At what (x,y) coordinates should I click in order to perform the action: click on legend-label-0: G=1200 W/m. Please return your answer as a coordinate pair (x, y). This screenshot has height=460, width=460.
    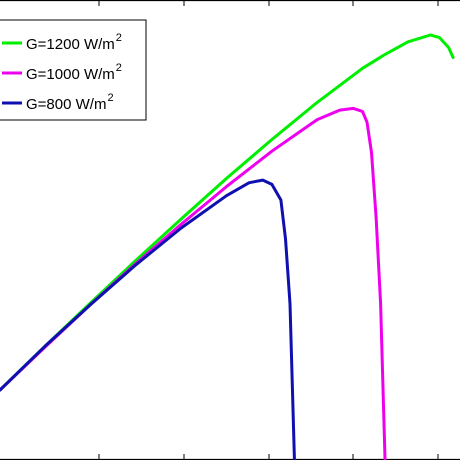
    Looking at the image, I should click on (70, 44).